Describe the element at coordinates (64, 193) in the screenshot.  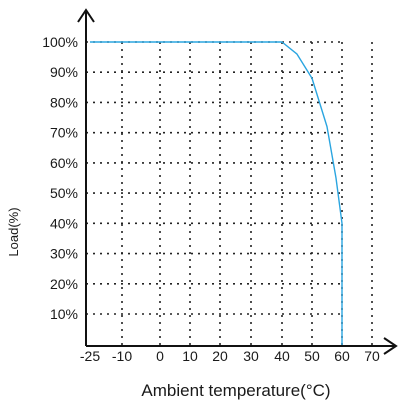
I see `y-tick-label-50: 50%` at that location.